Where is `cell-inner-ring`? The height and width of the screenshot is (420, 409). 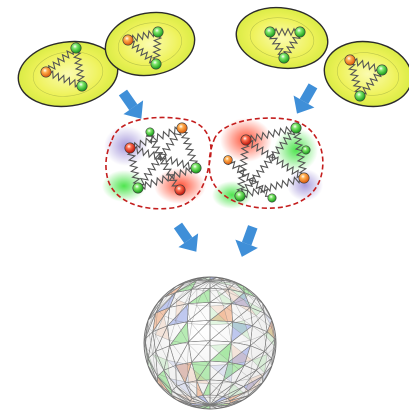
cell-inner-ring is located at coordinates (68, 74).